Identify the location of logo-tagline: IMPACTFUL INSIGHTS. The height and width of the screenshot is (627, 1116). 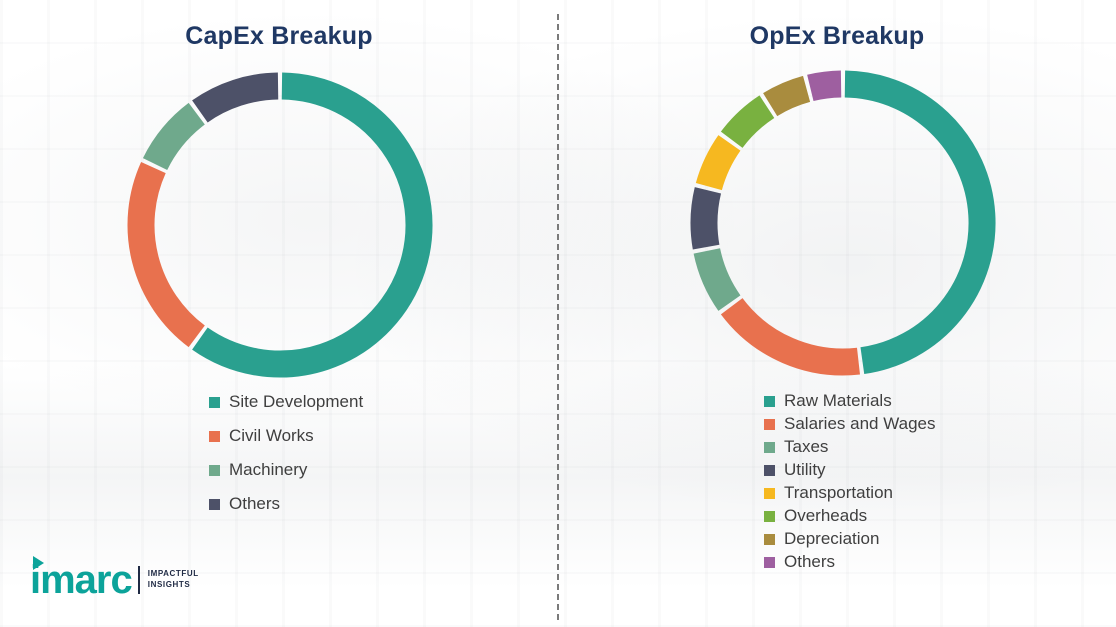
(173, 580).